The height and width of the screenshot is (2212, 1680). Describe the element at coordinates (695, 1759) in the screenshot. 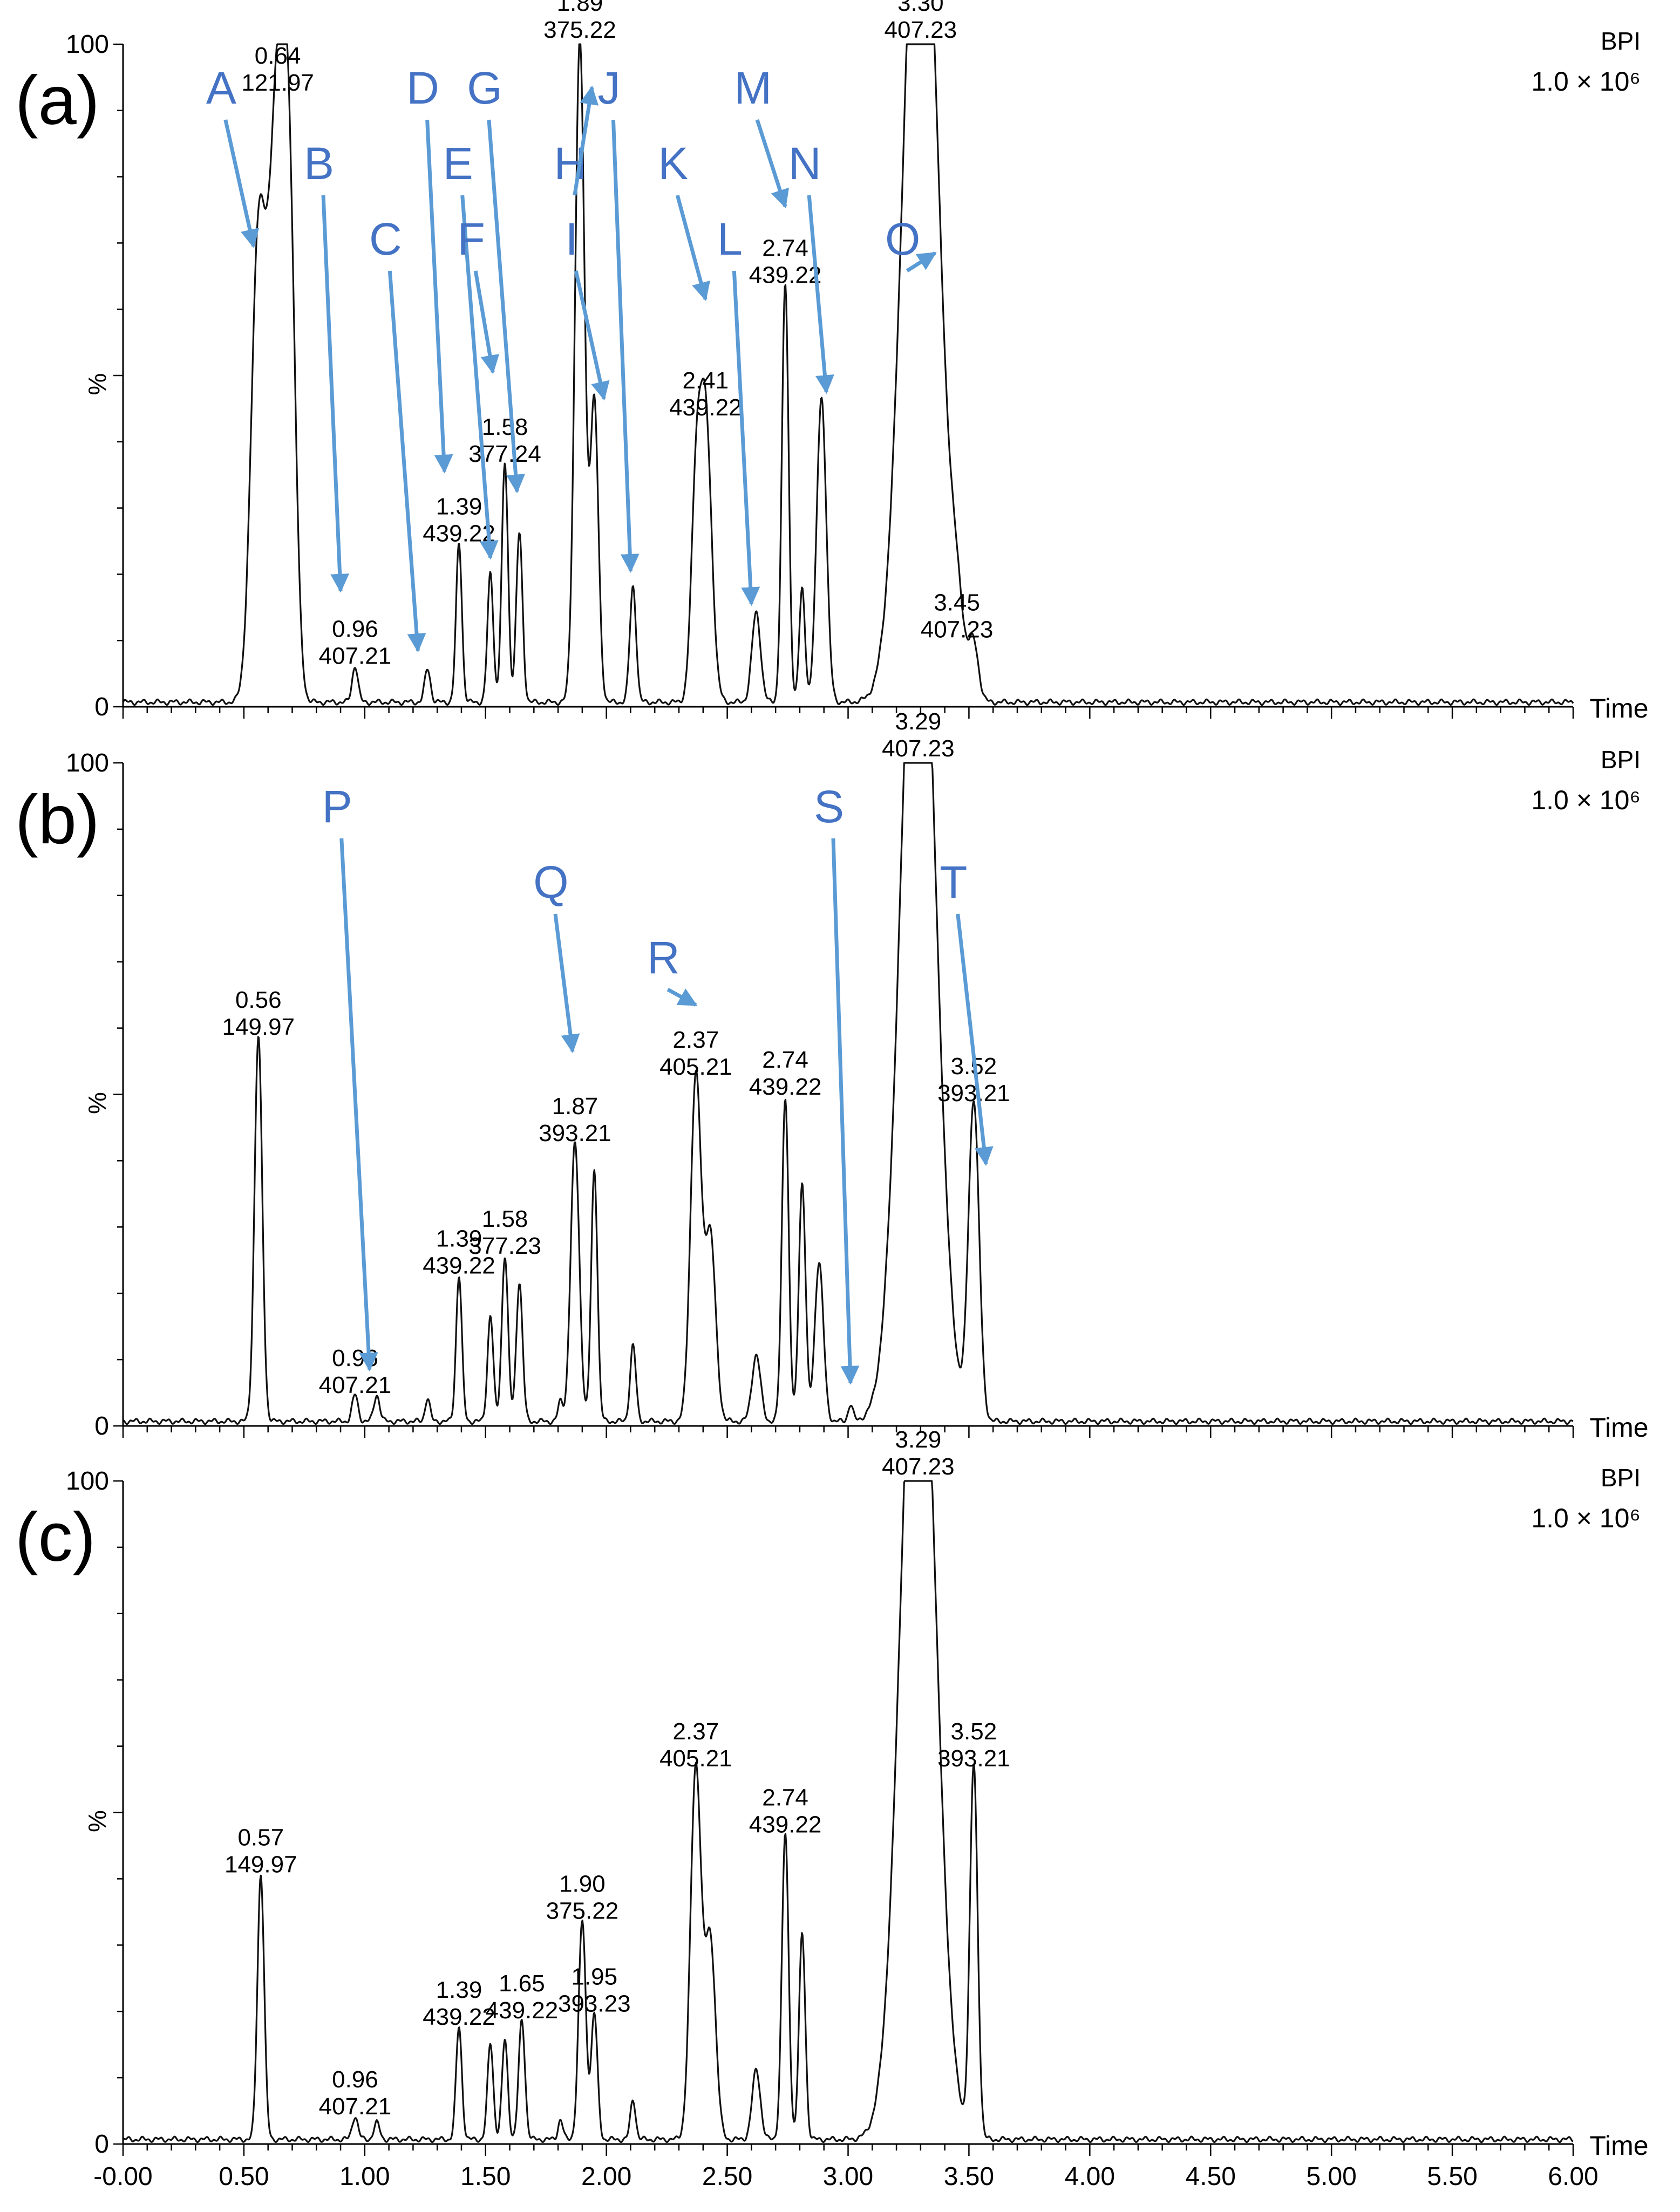

I see `peak-mz: 405.21` at that location.